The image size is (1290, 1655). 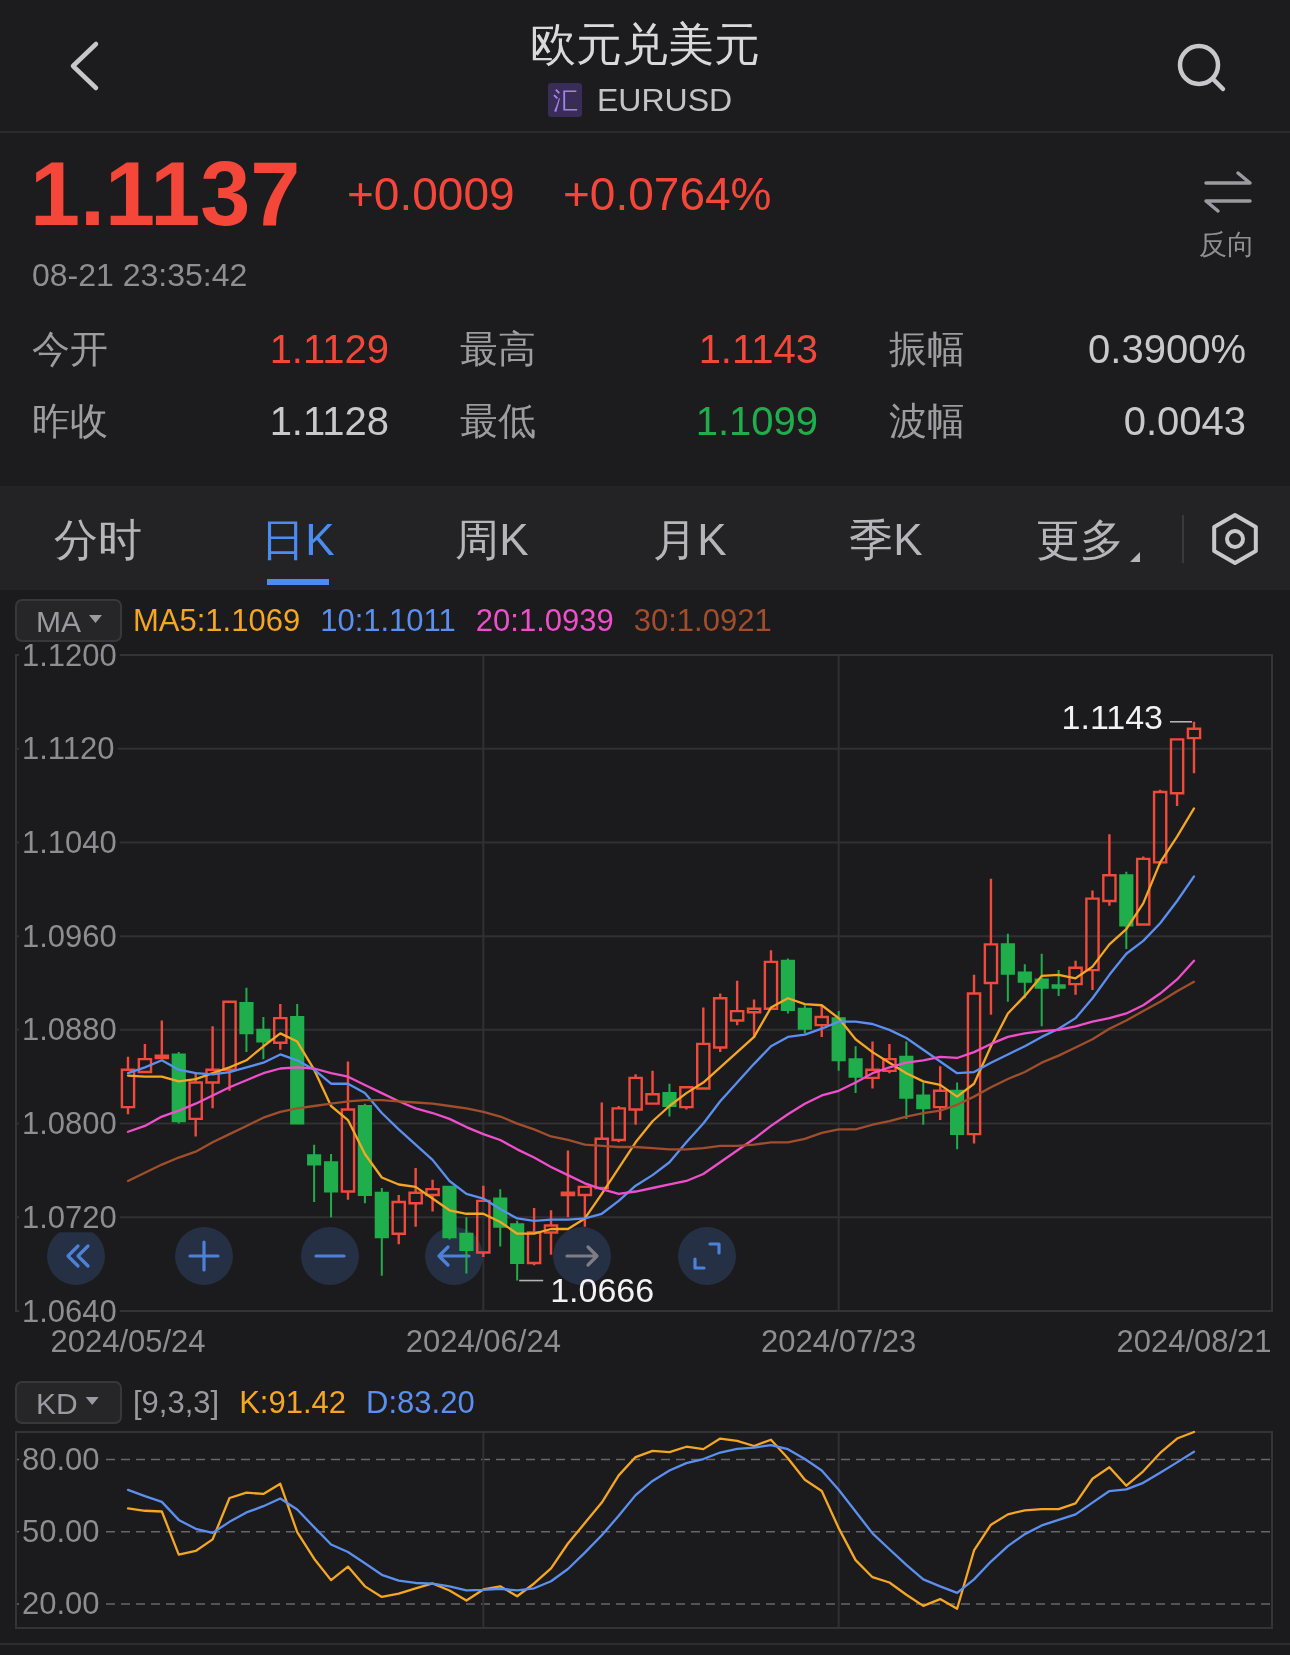 I want to click on text: 1.1128, so click(x=329, y=421).